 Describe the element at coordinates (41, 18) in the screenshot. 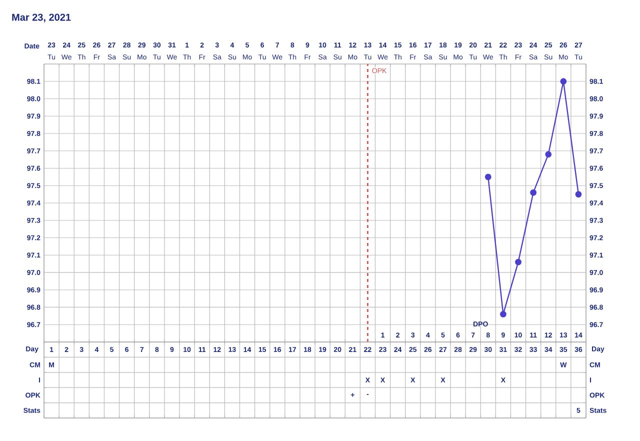

I see `chart-title: Mar 23, 2021` at that location.